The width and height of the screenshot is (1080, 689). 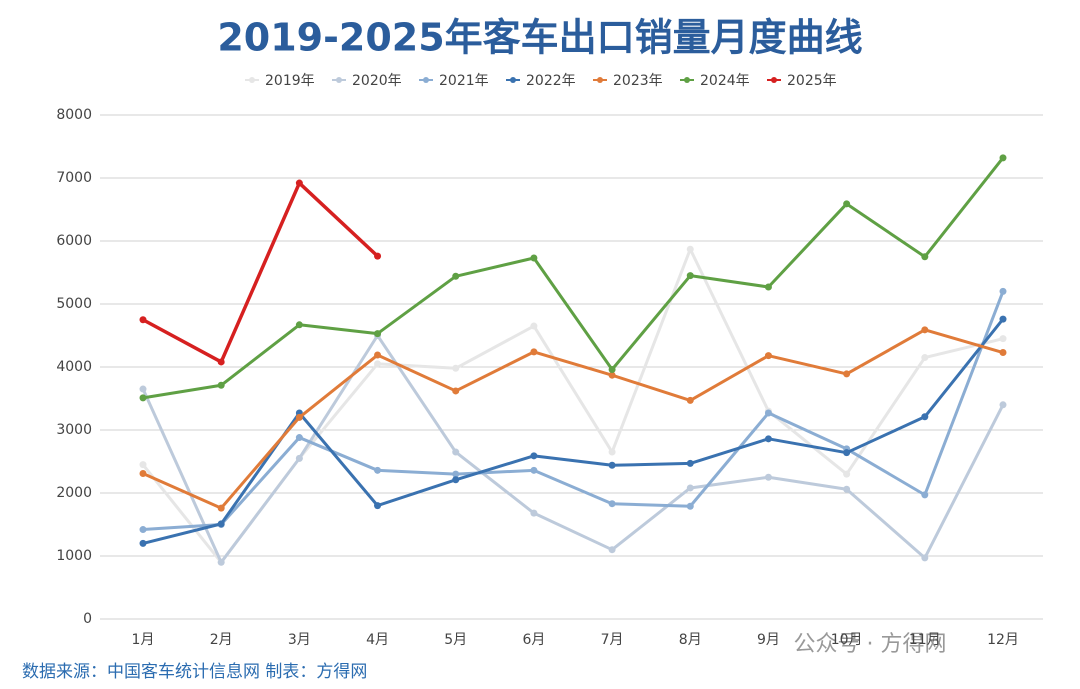 What do you see at coordinates (925, 640) in the screenshot?
I see `x-tick-label: 11月` at bounding box center [925, 640].